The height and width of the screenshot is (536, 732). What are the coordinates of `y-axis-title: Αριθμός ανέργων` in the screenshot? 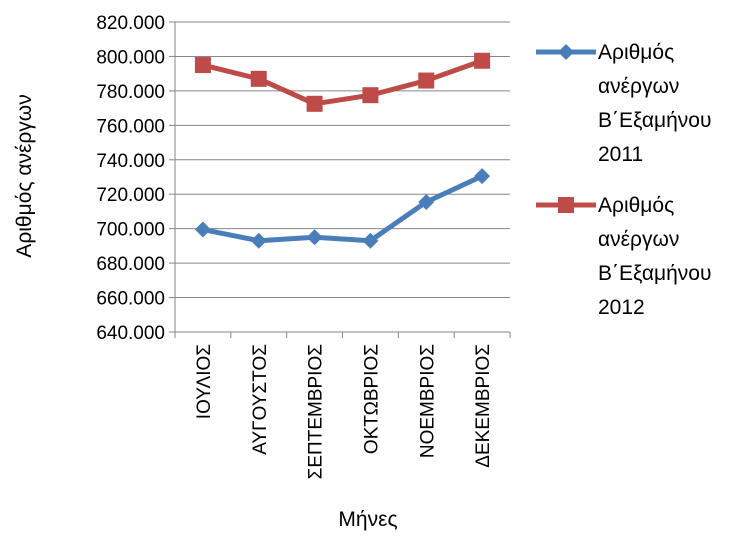 It's located at (24, 175).